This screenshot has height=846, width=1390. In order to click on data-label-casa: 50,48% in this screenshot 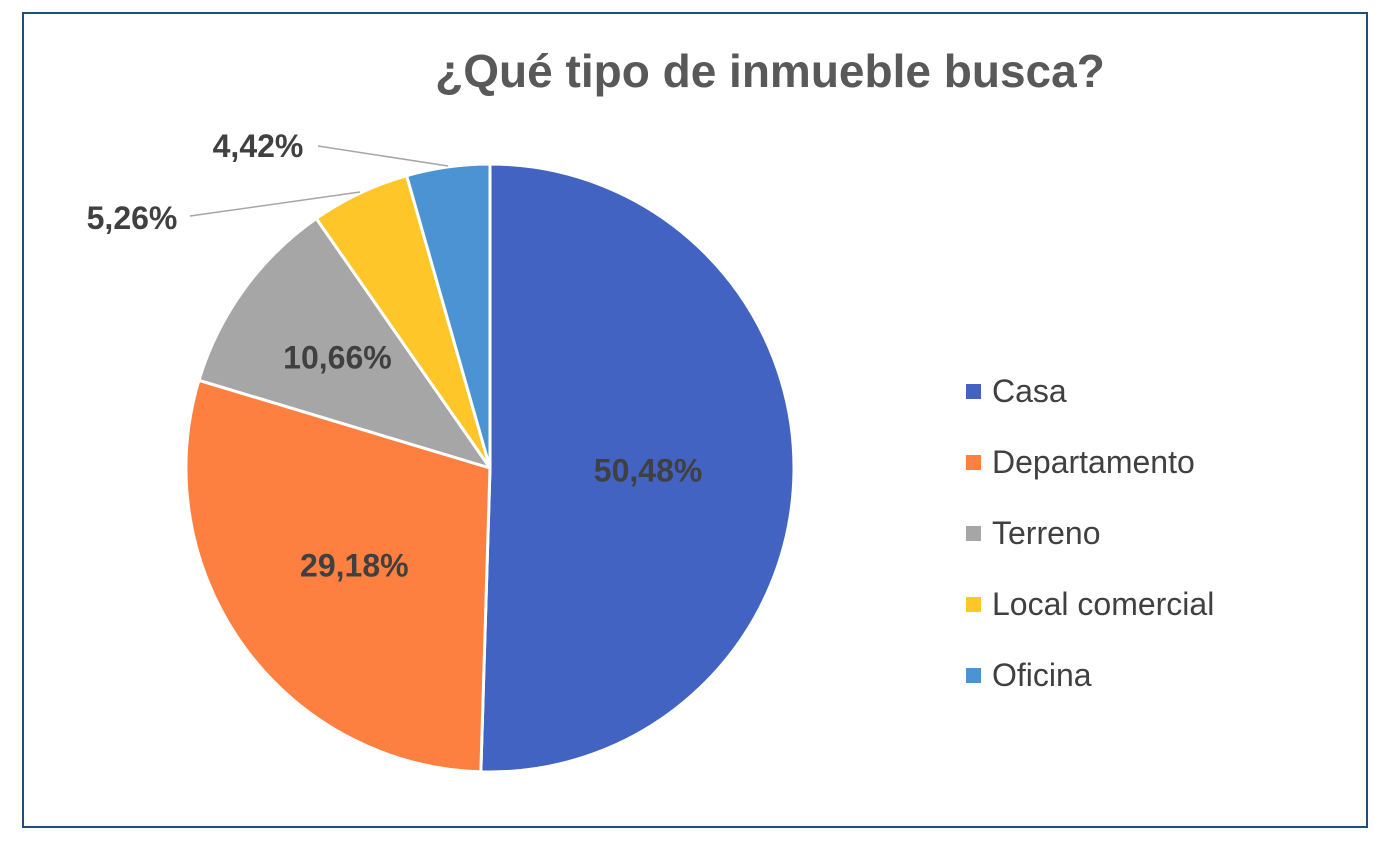, I will do `click(648, 470)`.